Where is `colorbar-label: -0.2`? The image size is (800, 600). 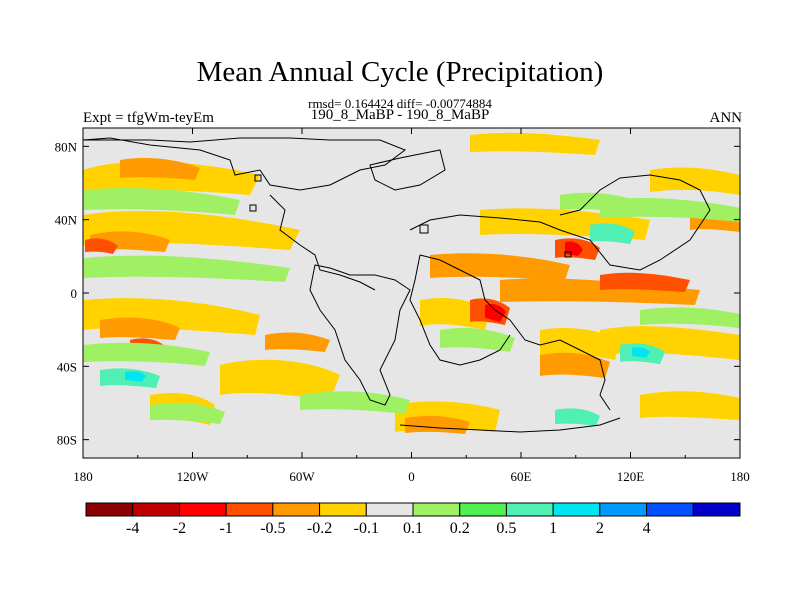 colorbar-label: -0.2 is located at coordinates (319, 528).